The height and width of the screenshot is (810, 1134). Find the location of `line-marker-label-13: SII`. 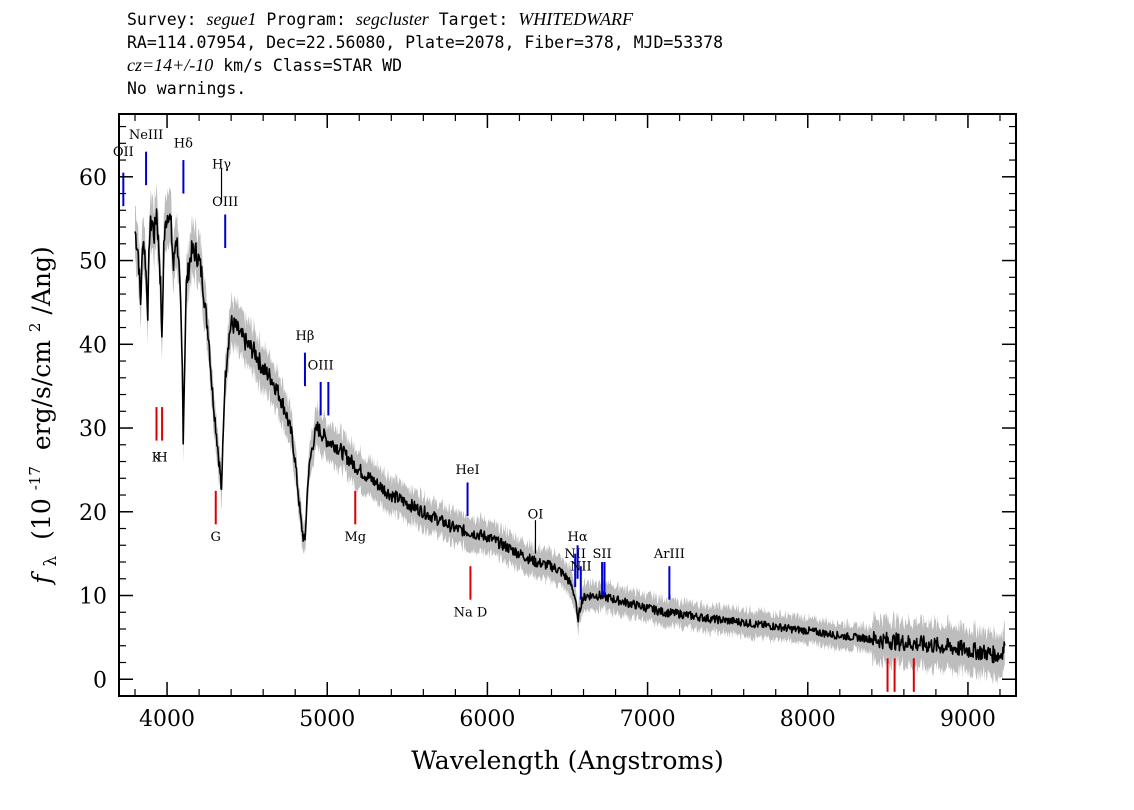

line-marker-label-13: SII is located at coordinates (602, 554).